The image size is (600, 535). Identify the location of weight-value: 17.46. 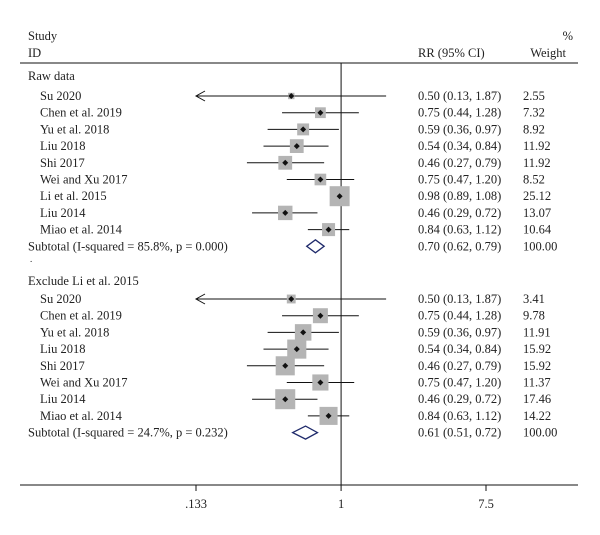
(537, 399).